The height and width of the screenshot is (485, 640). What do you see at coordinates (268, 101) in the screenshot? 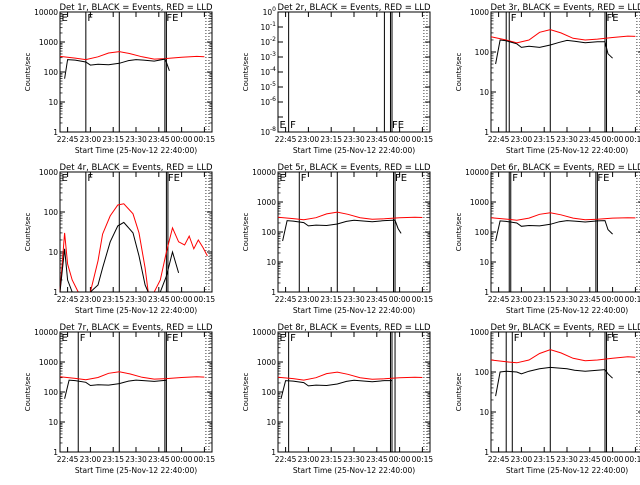
I see `y-tick-label: 10⁻⁶` at bounding box center [268, 101].